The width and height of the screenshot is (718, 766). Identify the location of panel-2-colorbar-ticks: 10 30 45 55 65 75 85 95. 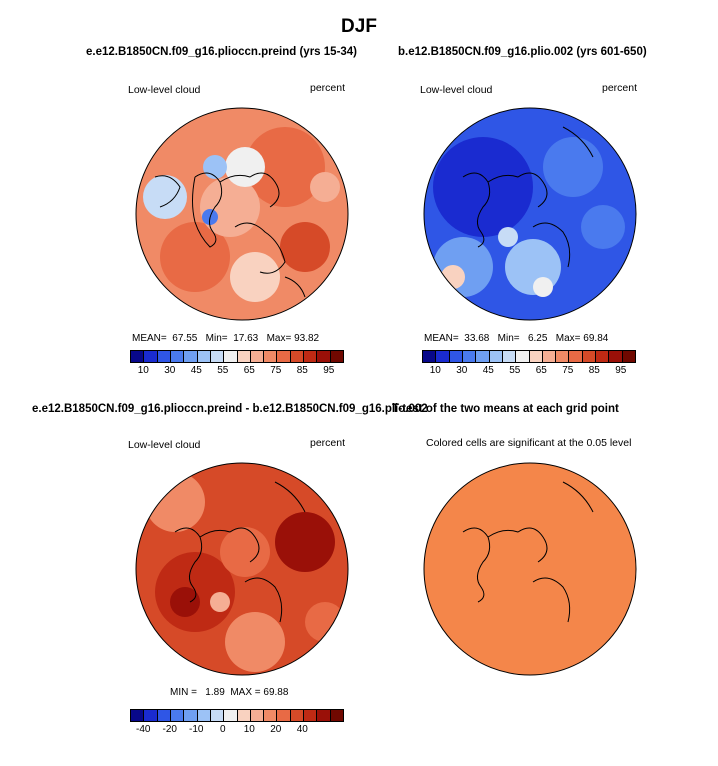
(528, 371).